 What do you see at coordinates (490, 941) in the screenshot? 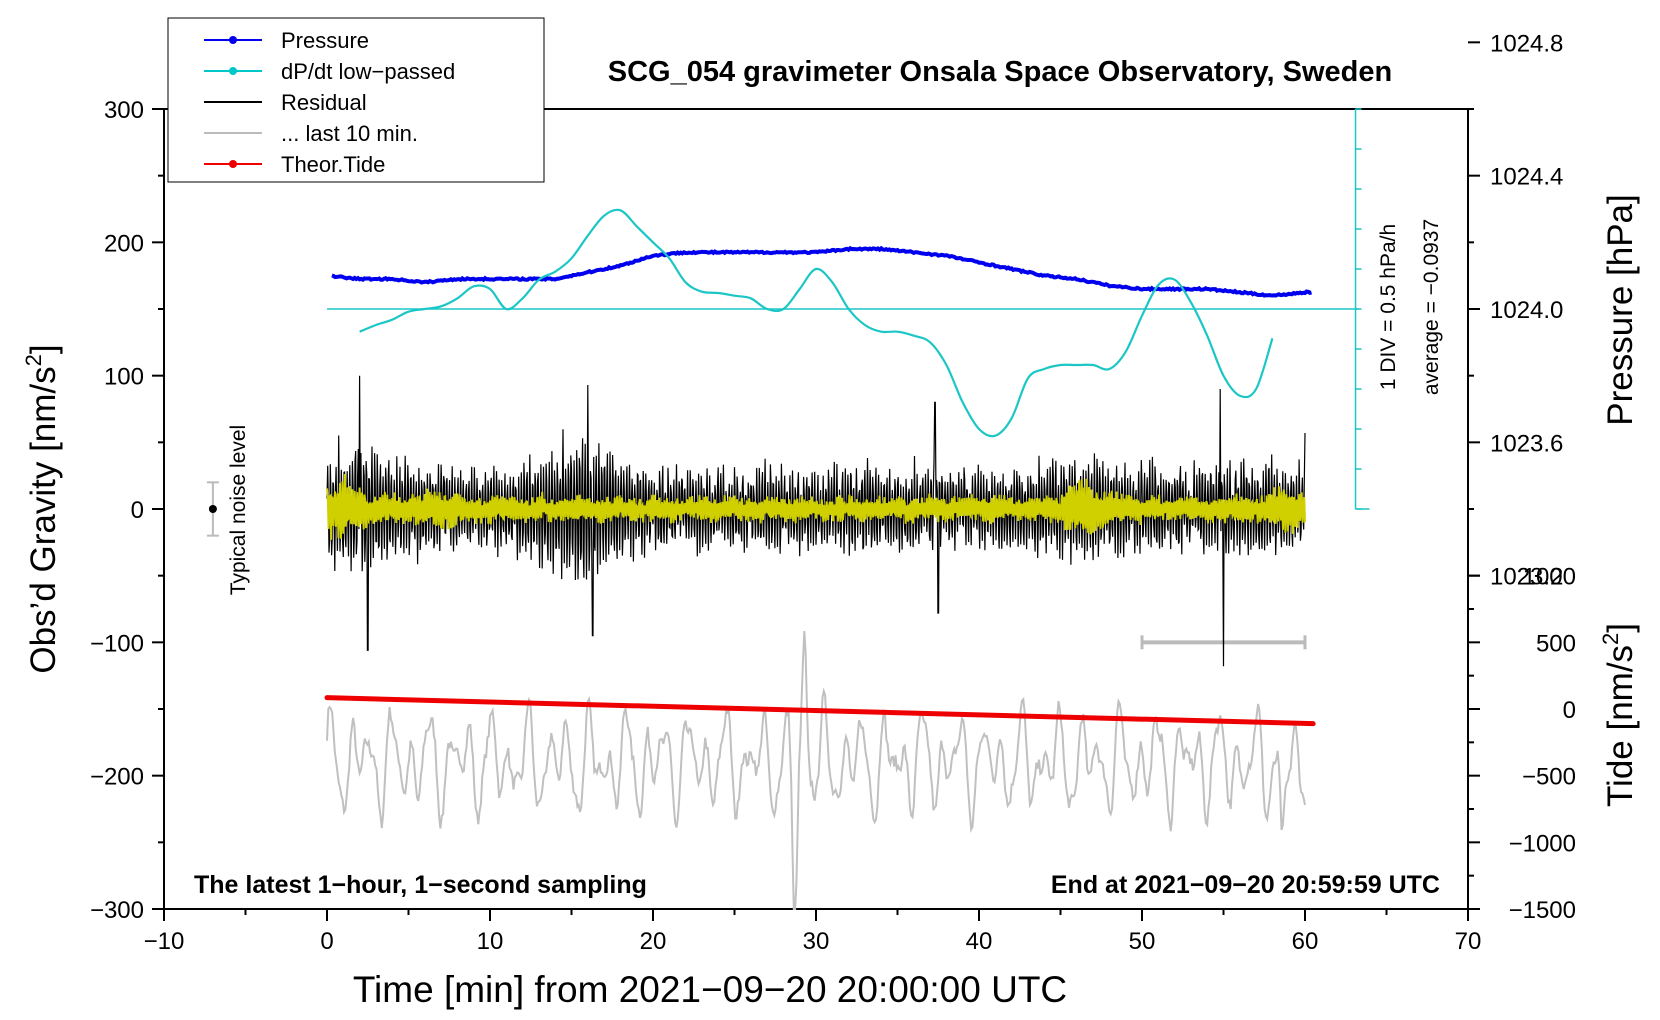
I see `x-tick-label: 10` at bounding box center [490, 941].